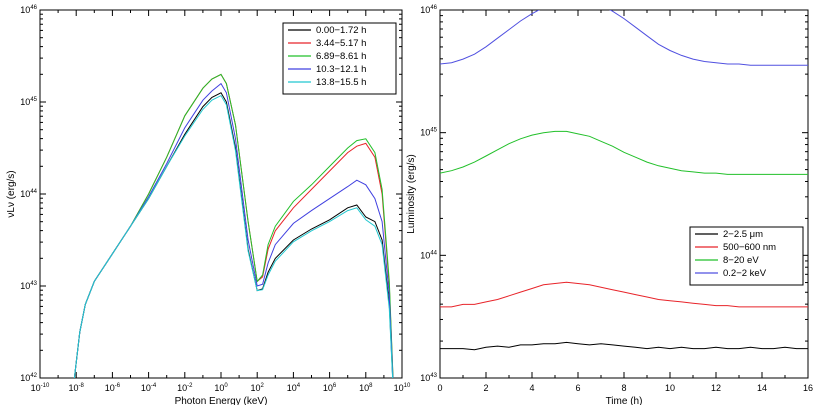 The image size is (817, 405). Describe the element at coordinates (808, 388) in the screenshot. I see `x-tick-label: 16` at that location.